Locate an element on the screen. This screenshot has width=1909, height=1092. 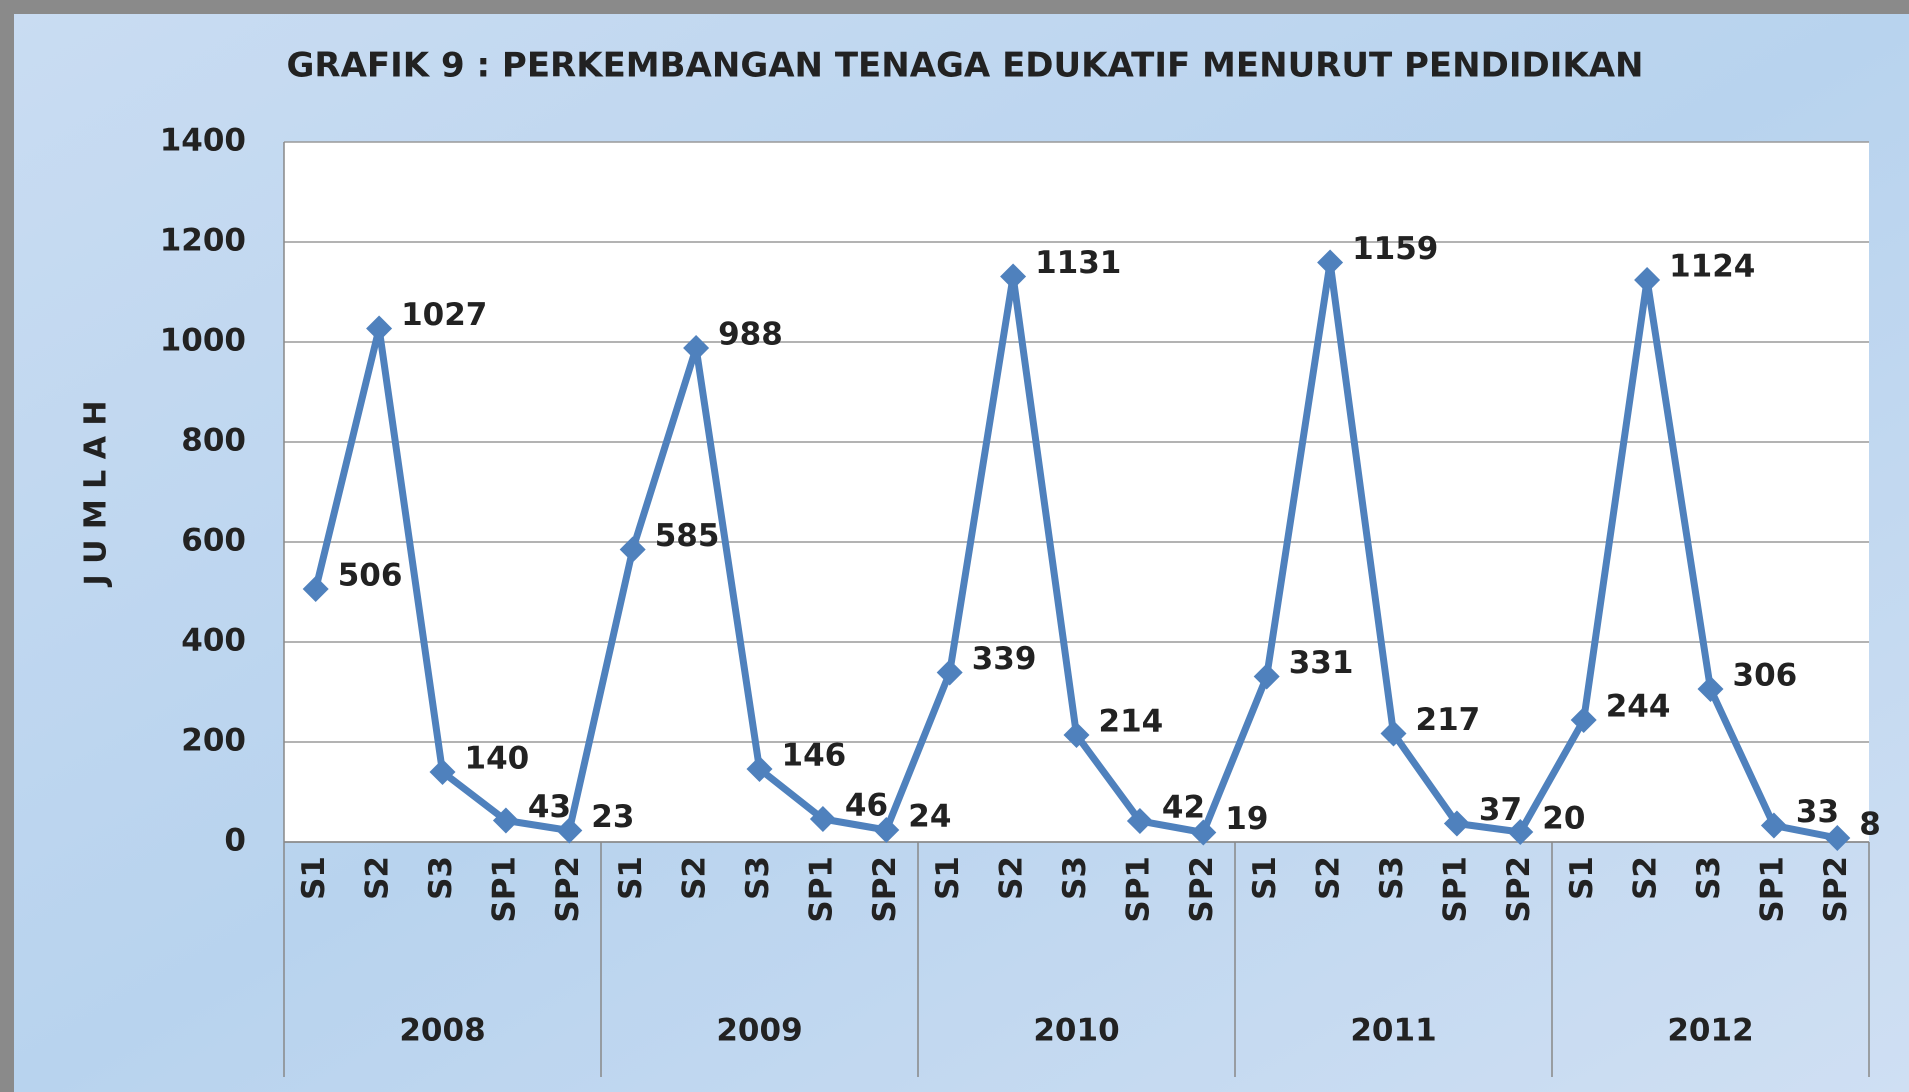
group-label: 2012 is located at coordinates (1710, 1031).